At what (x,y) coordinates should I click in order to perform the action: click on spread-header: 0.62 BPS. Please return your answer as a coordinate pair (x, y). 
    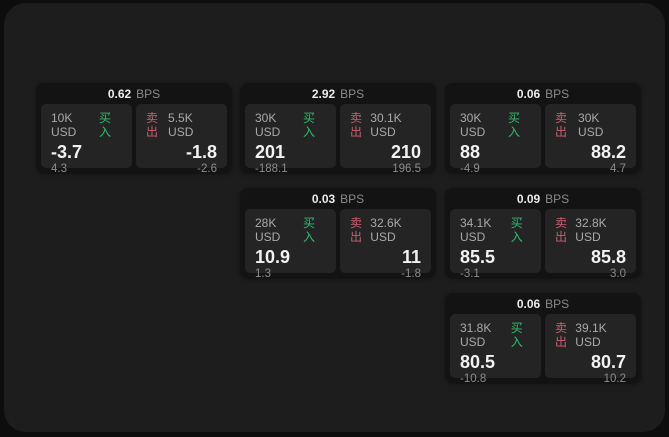
    Looking at the image, I should click on (134, 93).